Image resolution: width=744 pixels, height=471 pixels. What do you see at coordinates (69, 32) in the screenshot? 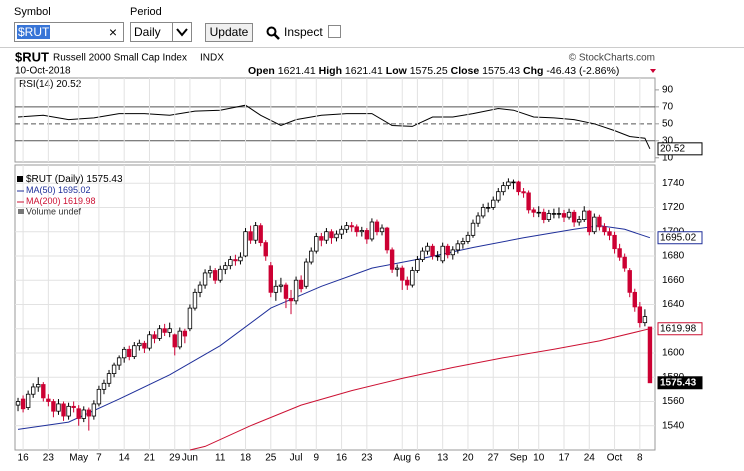
I see `symbol-input: $RUT ×` at bounding box center [69, 32].